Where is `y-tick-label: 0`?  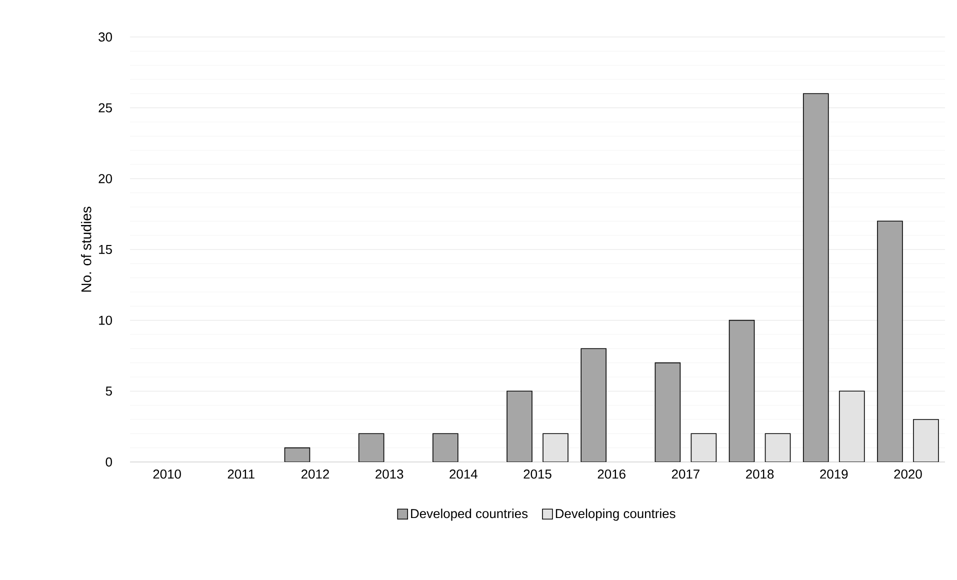
y-tick-label: 0 is located at coordinates (109, 462).